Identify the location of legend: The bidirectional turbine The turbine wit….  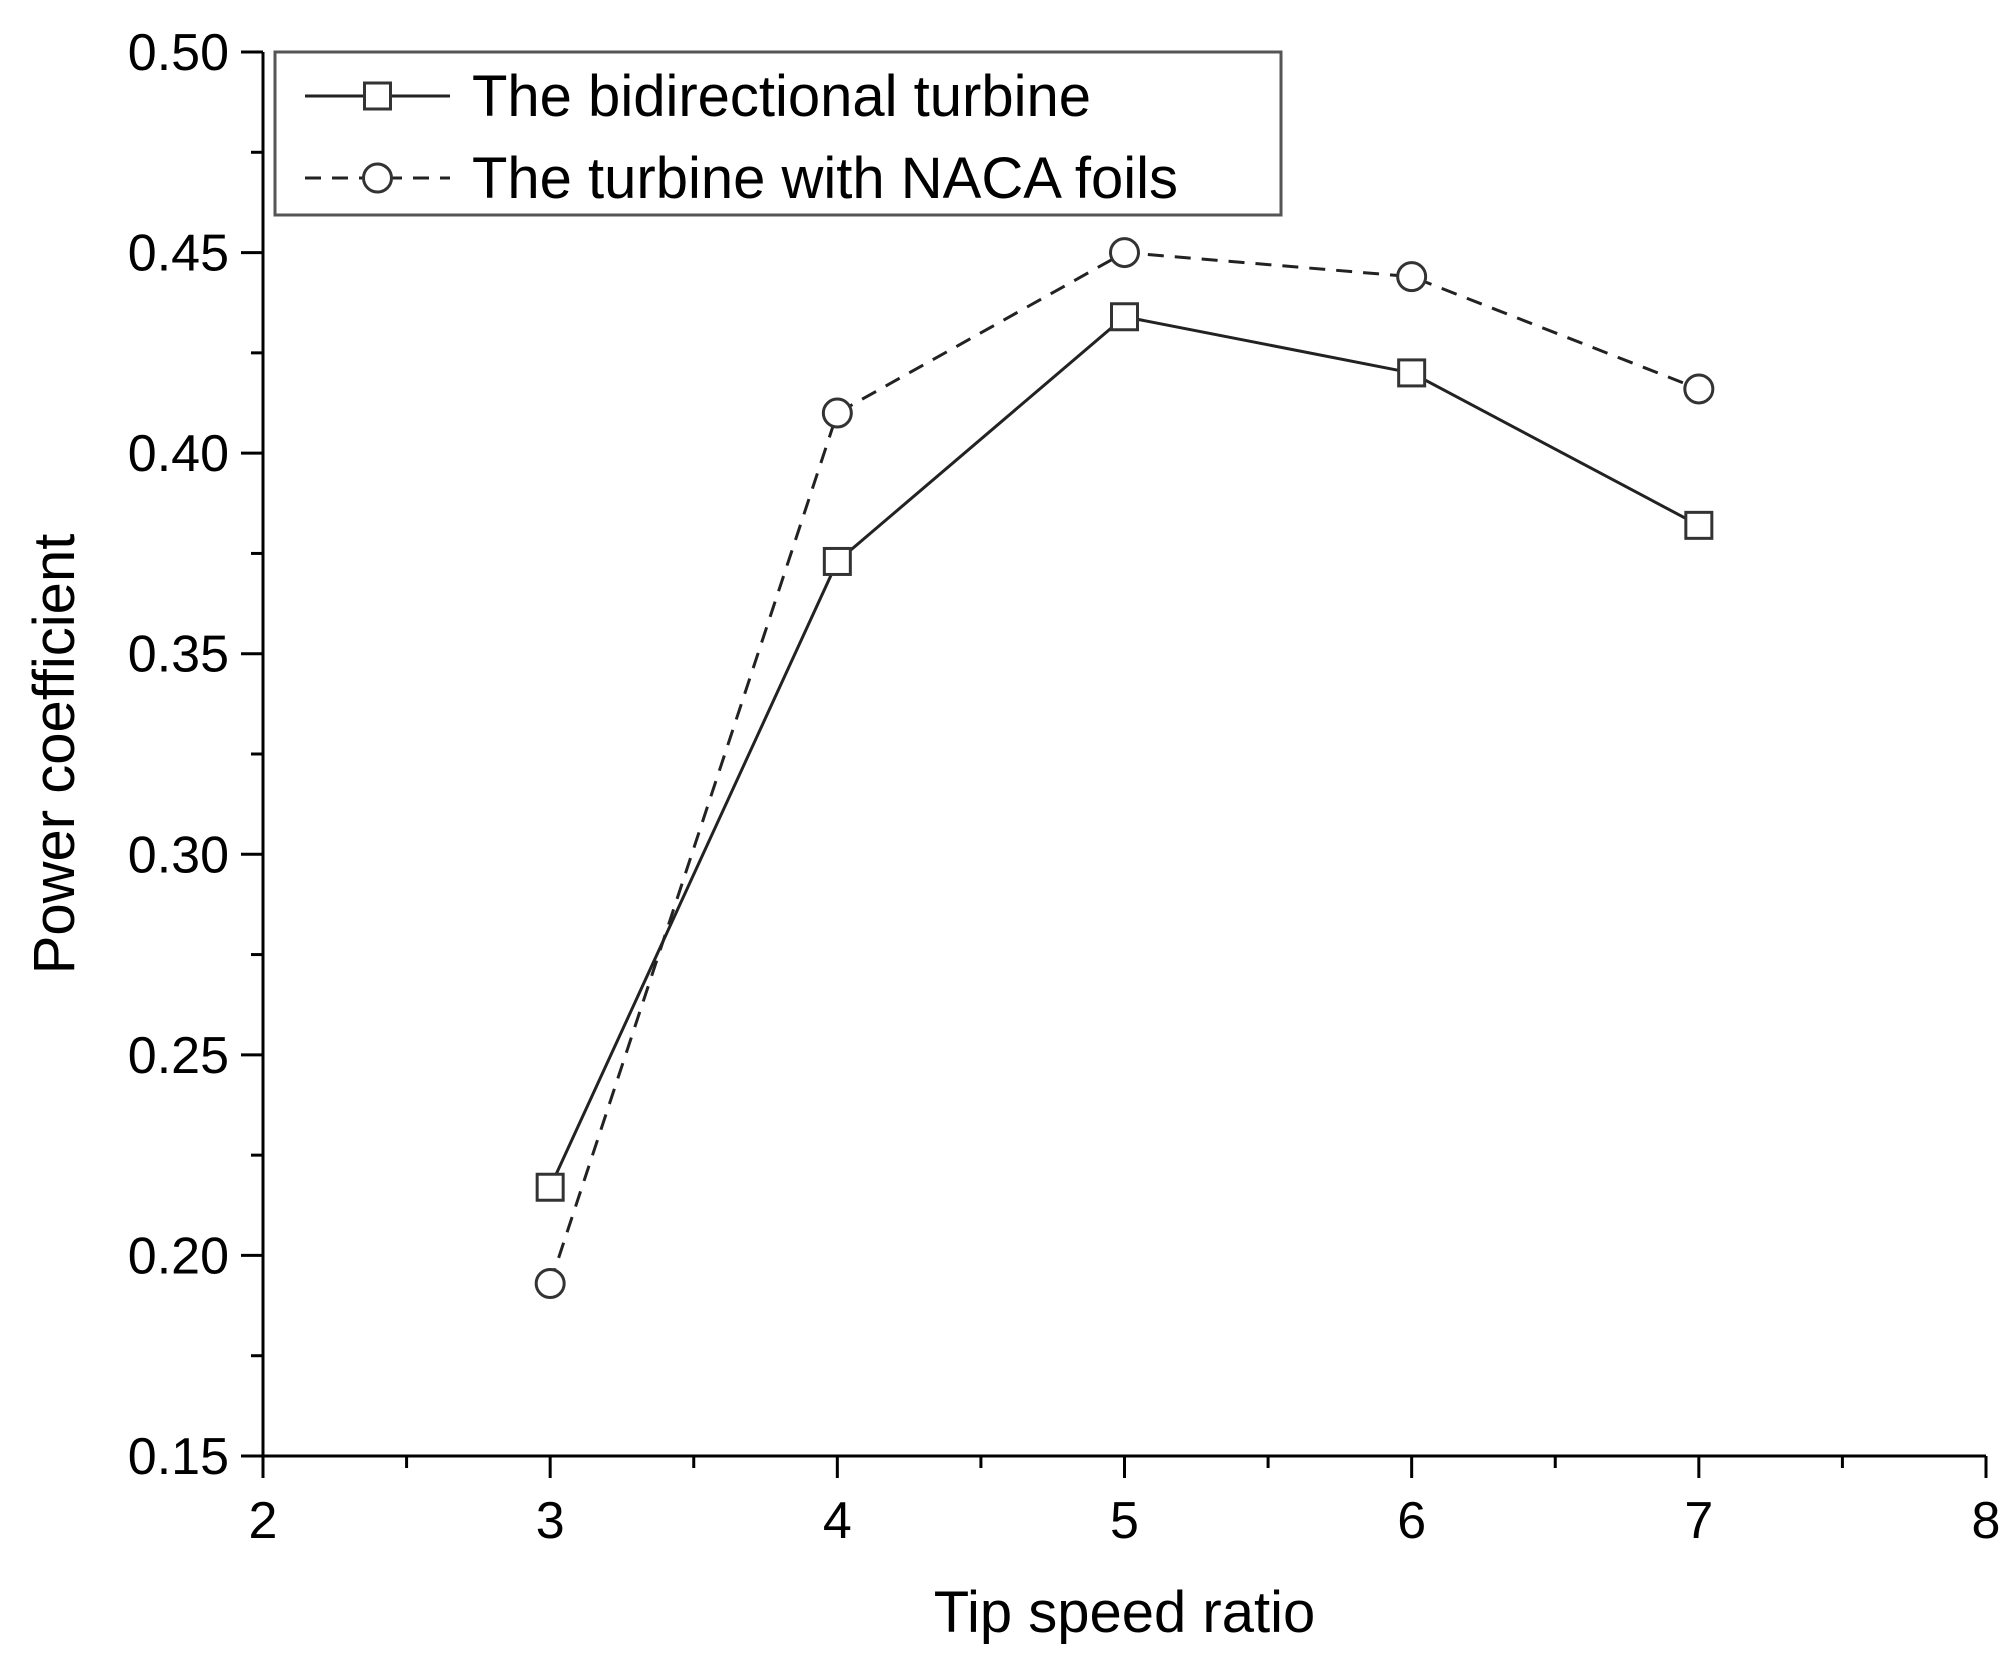
(778, 133).